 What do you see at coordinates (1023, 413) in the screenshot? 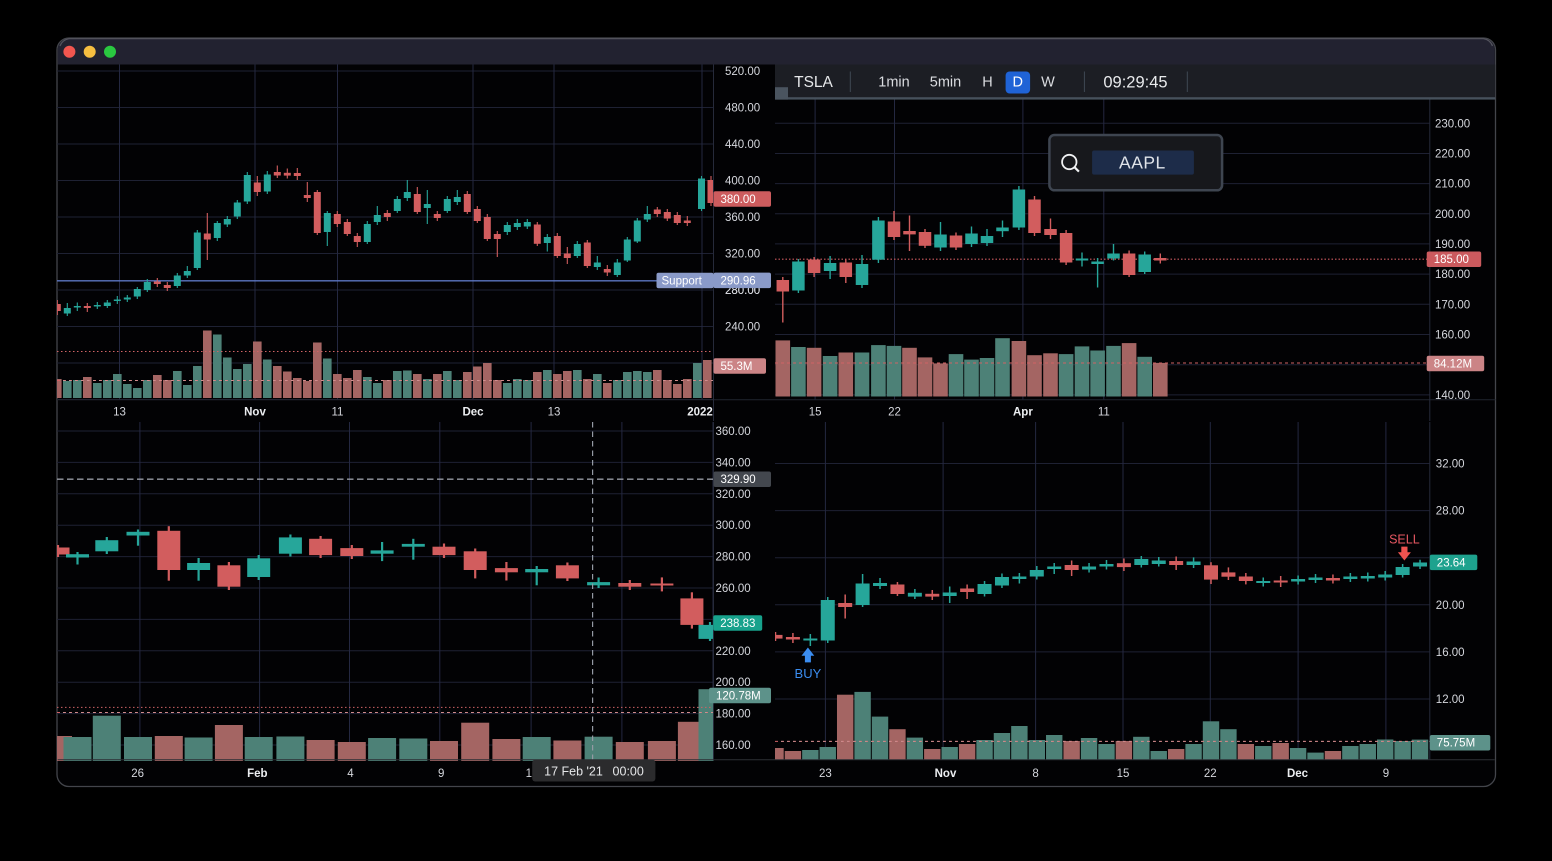
I see `svg-text: Apr` at bounding box center [1023, 413].